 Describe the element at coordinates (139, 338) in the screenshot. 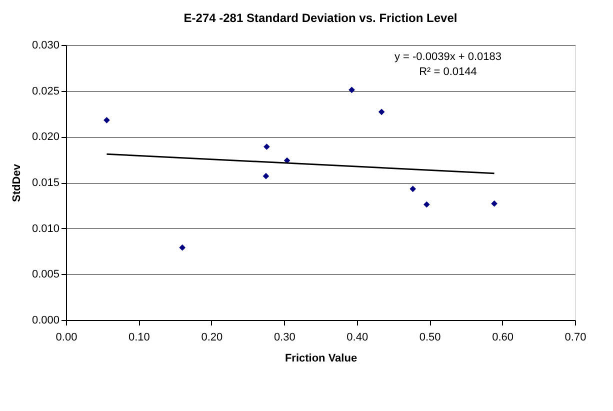

I see `x-tick-label: 0.10` at that location.